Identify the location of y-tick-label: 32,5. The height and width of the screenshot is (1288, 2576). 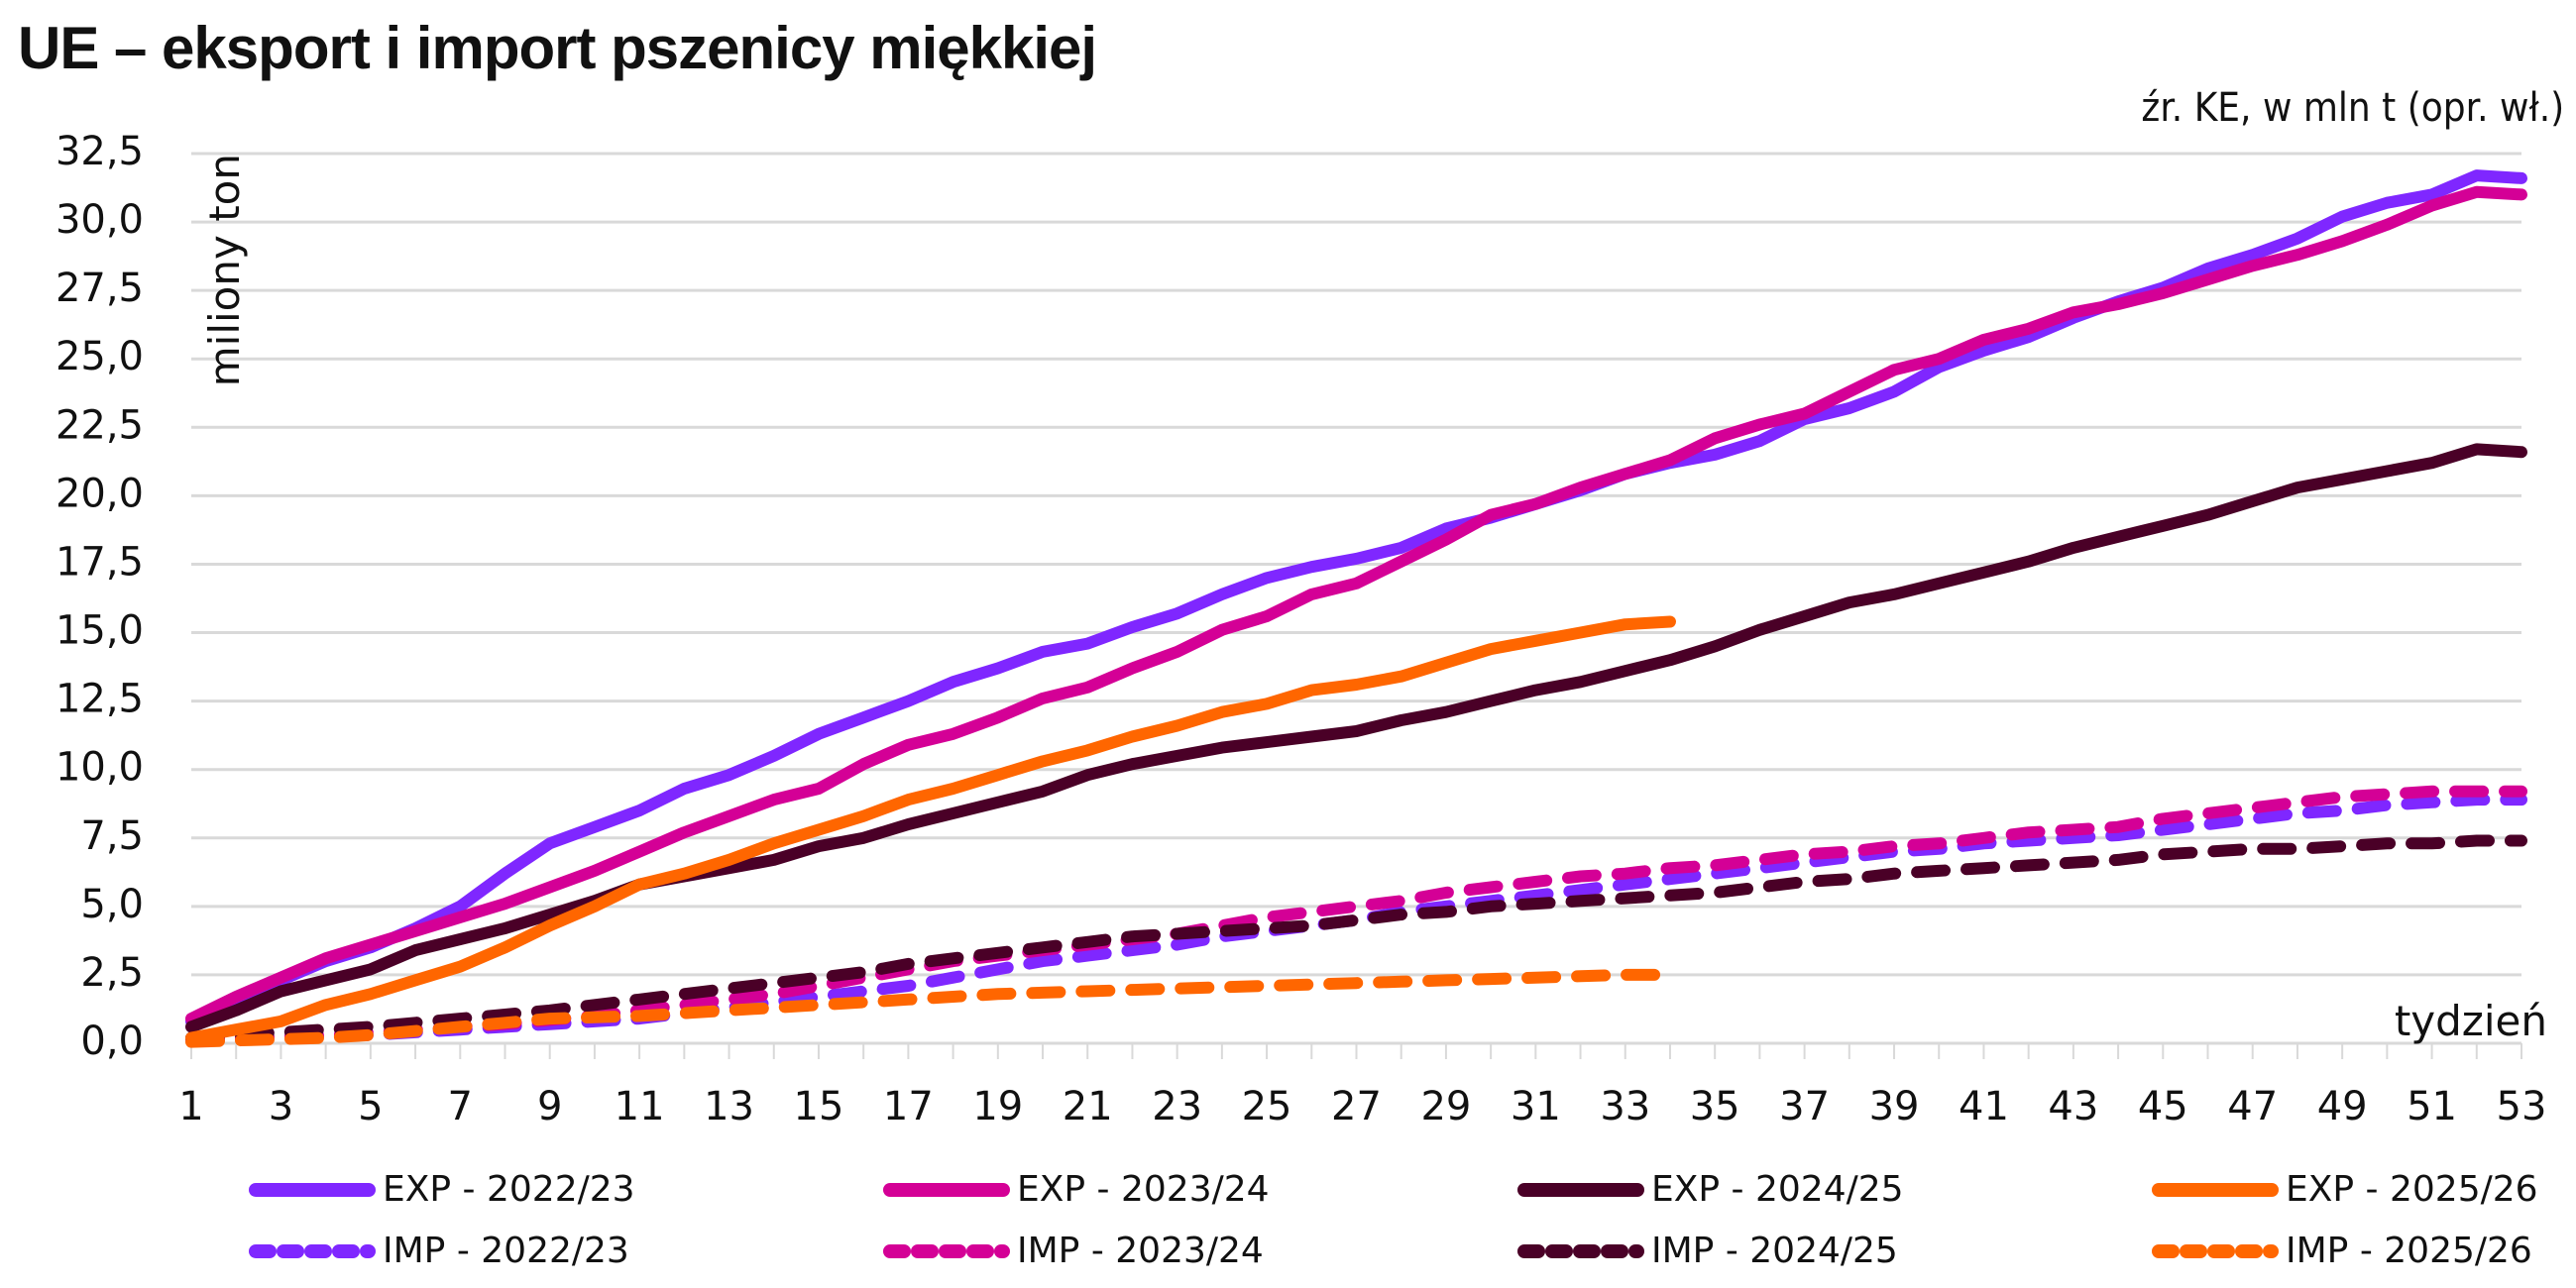
(100, 151).